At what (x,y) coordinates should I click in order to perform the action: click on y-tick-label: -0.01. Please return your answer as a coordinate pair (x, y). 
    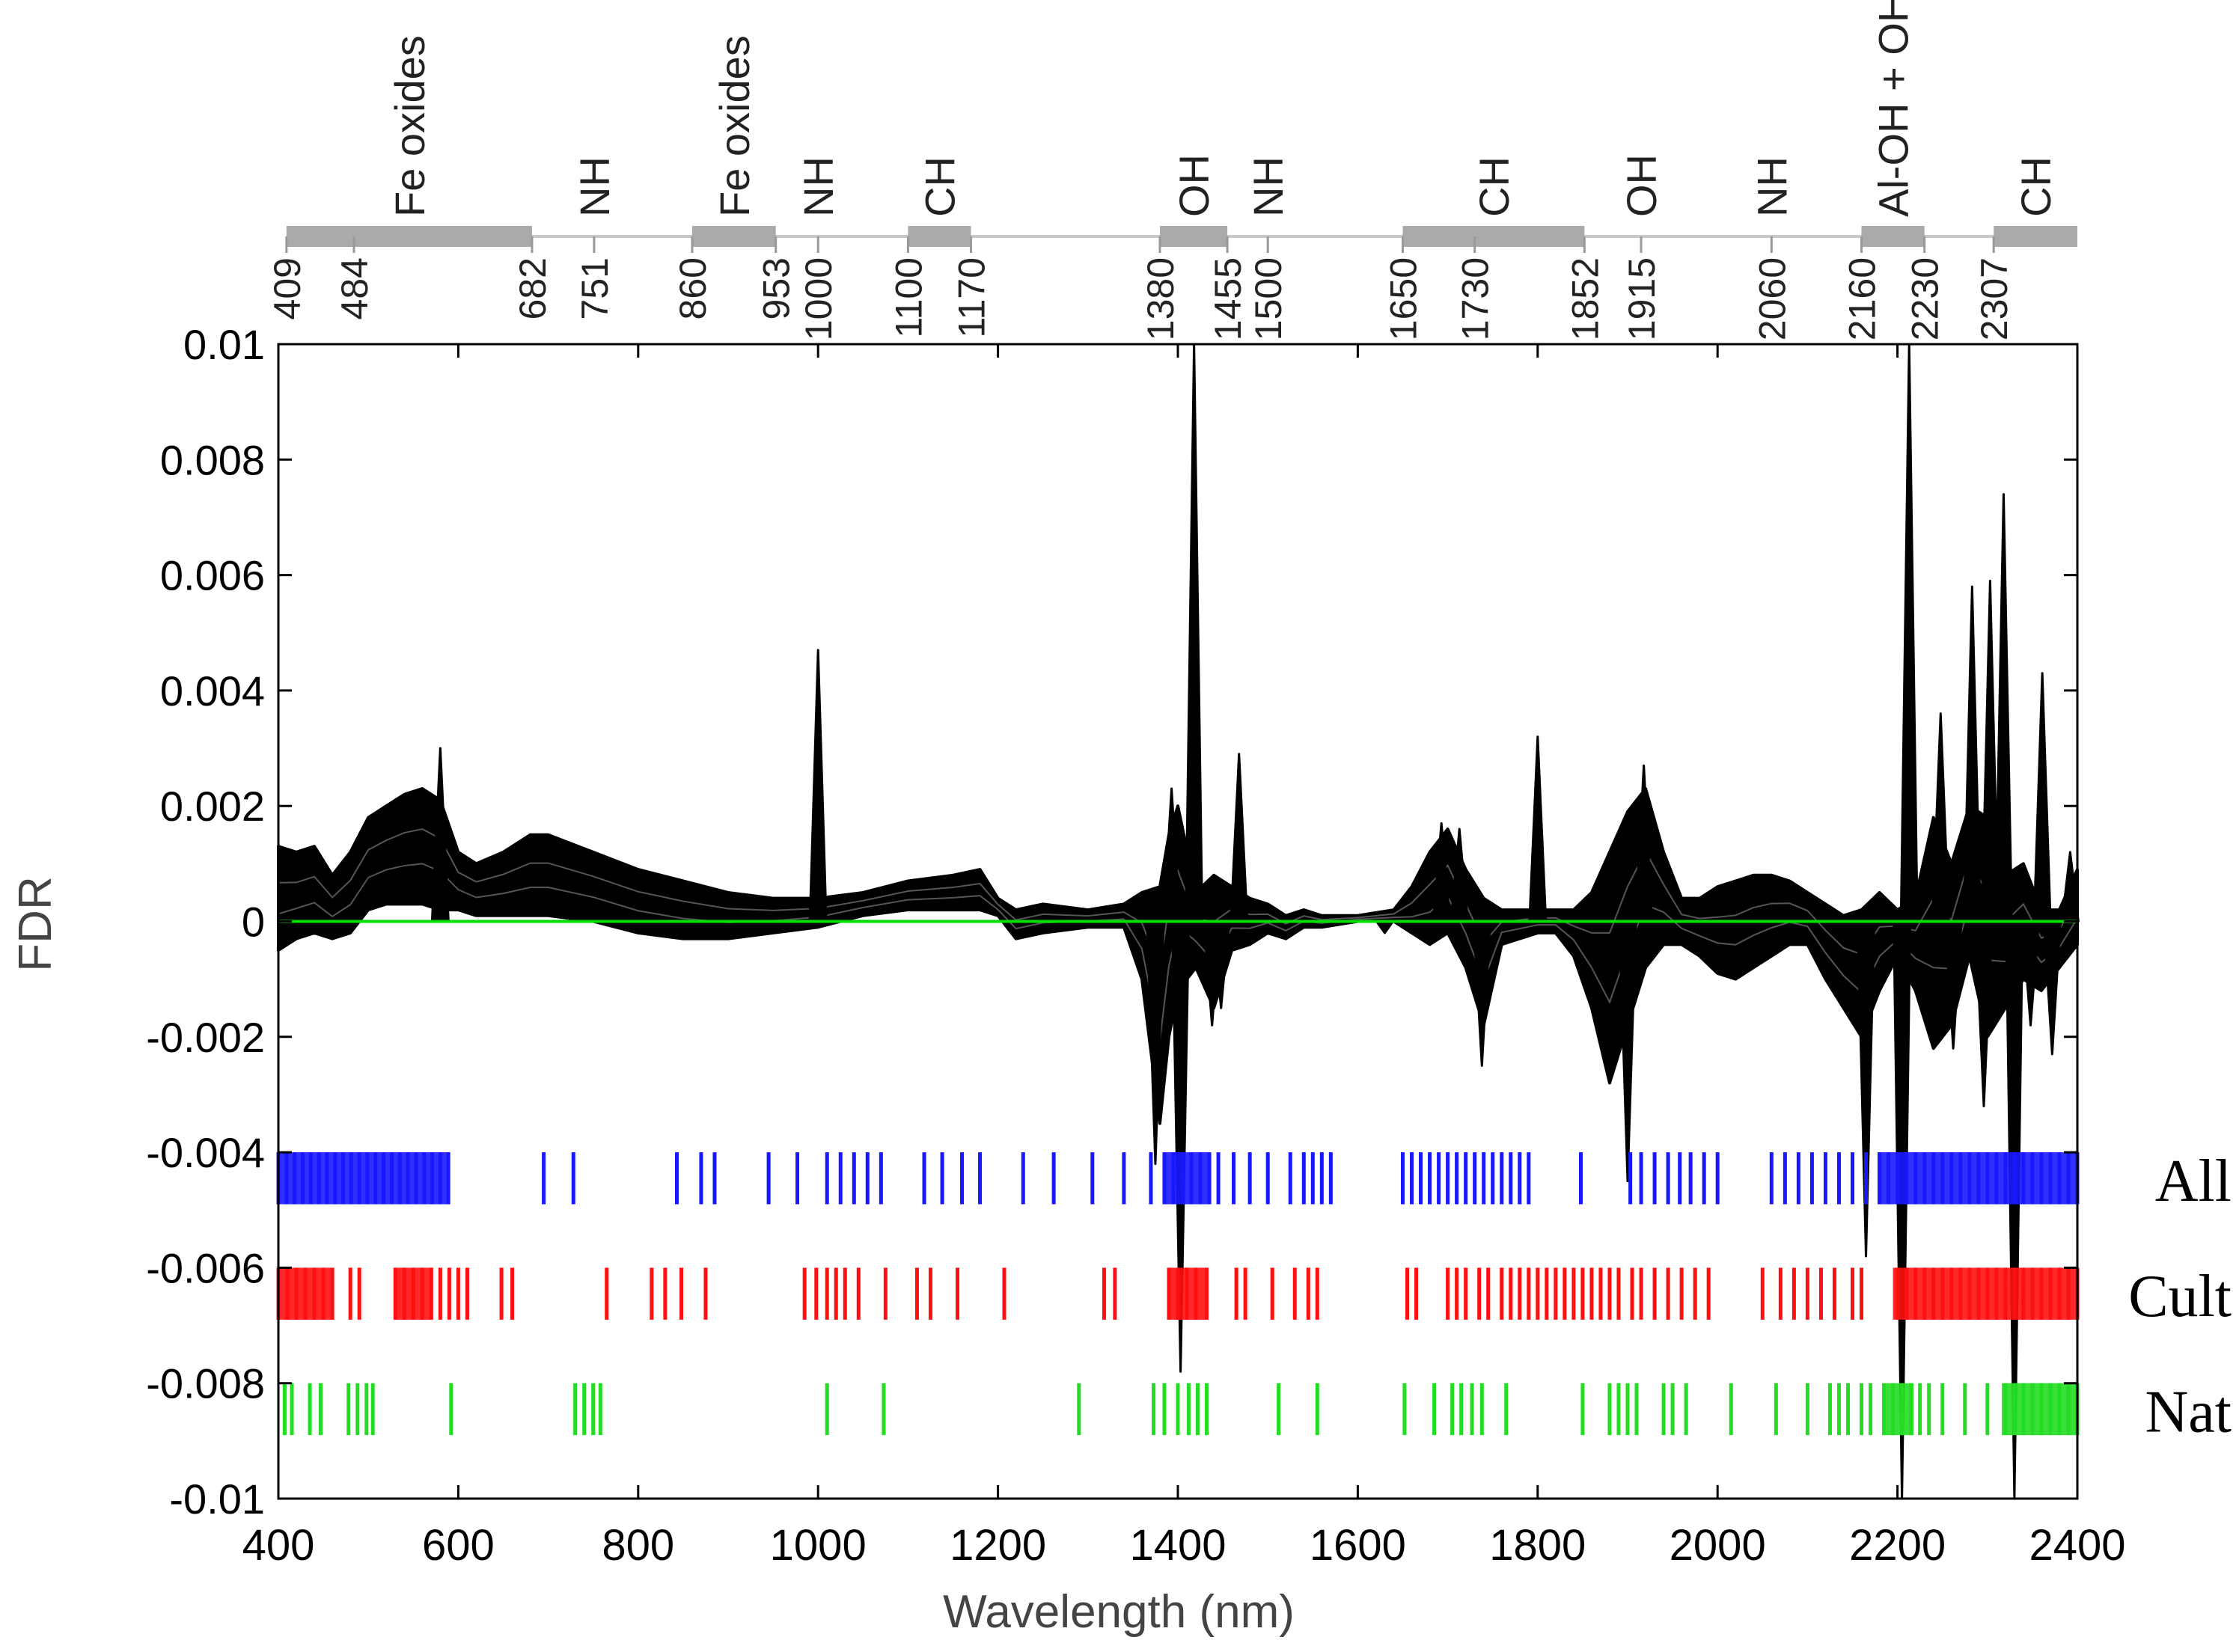
    Looking at the image, I should click on (217, 1499).